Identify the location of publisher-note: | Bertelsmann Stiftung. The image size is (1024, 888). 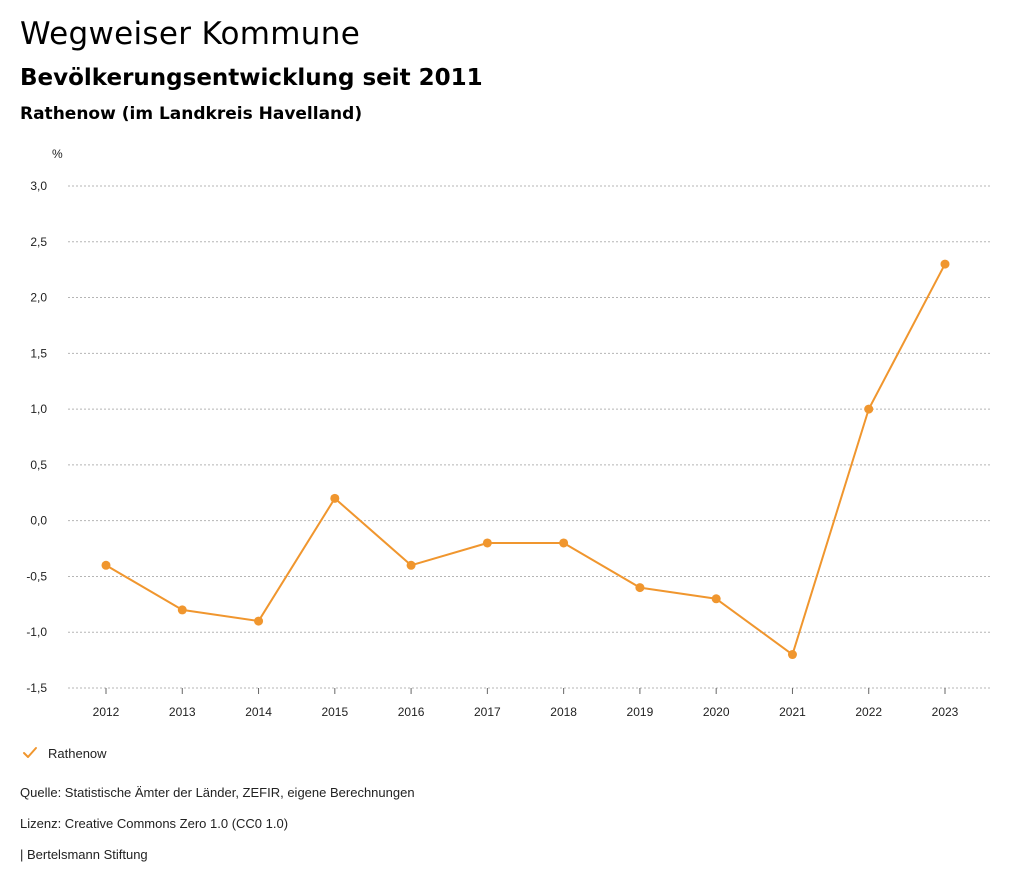
(84, 854).